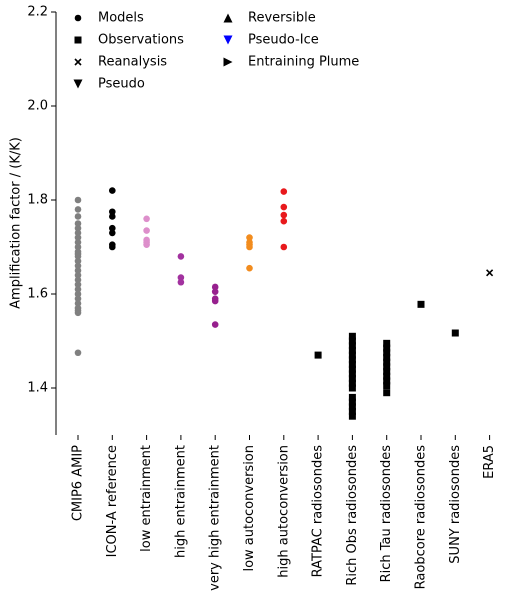 This screenshot has height=600, width=508. What do you see at coordinates (249, 508) in the screenshot?
I see `x-tick-label: low autoconversion` at bounding box center [249, 508].